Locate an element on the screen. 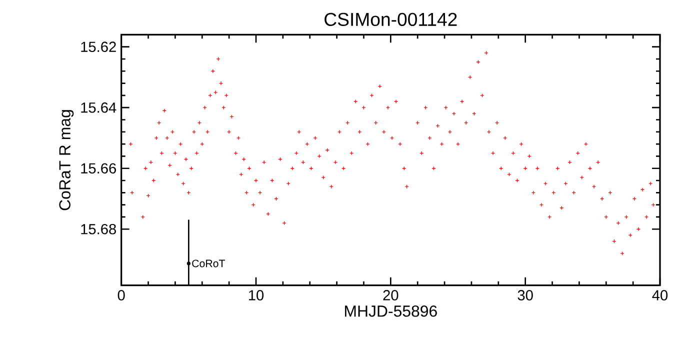 The image size is (695, 340). x-tick-label: 0 is located at coordinates (121, 295).